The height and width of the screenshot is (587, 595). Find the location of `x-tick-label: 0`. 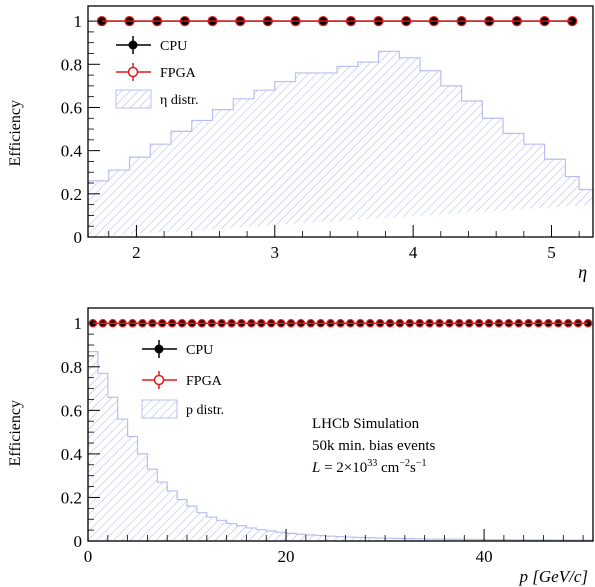

x-tick-label: 0 is located at coordinates (88, 556).